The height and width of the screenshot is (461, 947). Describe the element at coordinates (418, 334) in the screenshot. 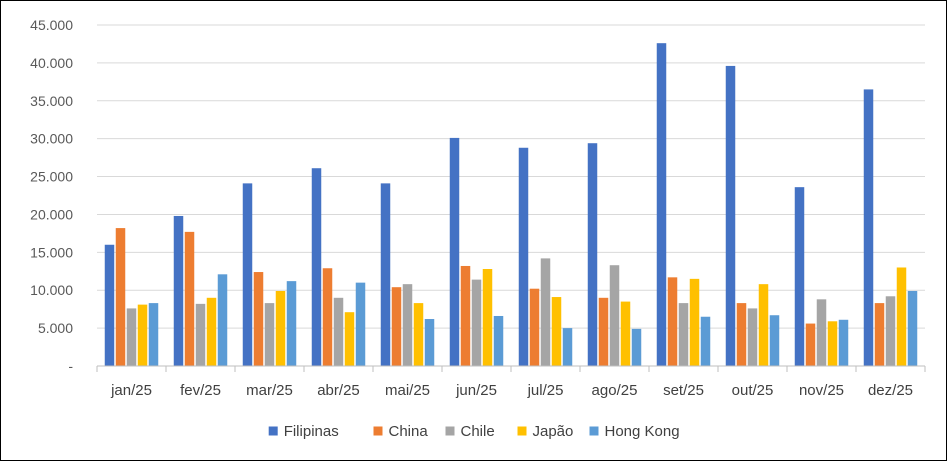

I see `bar-japão-mai-25` at that location.